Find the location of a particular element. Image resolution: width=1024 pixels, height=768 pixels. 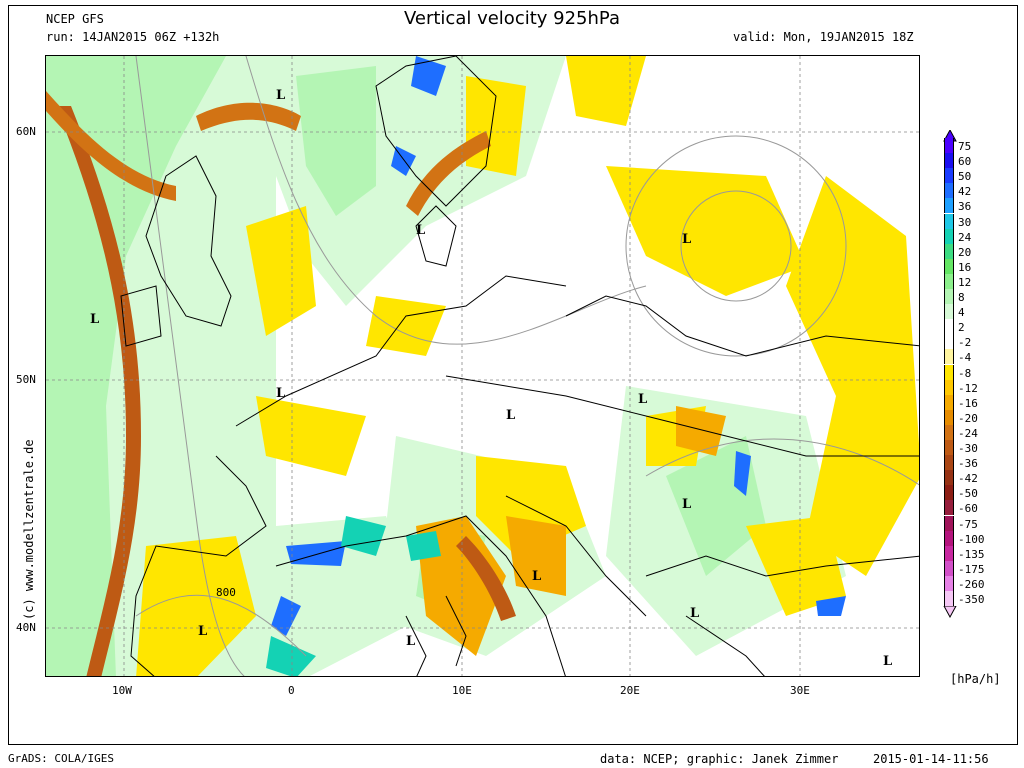

colorbar-level-label: -8 is located at coordinates (965, 373).